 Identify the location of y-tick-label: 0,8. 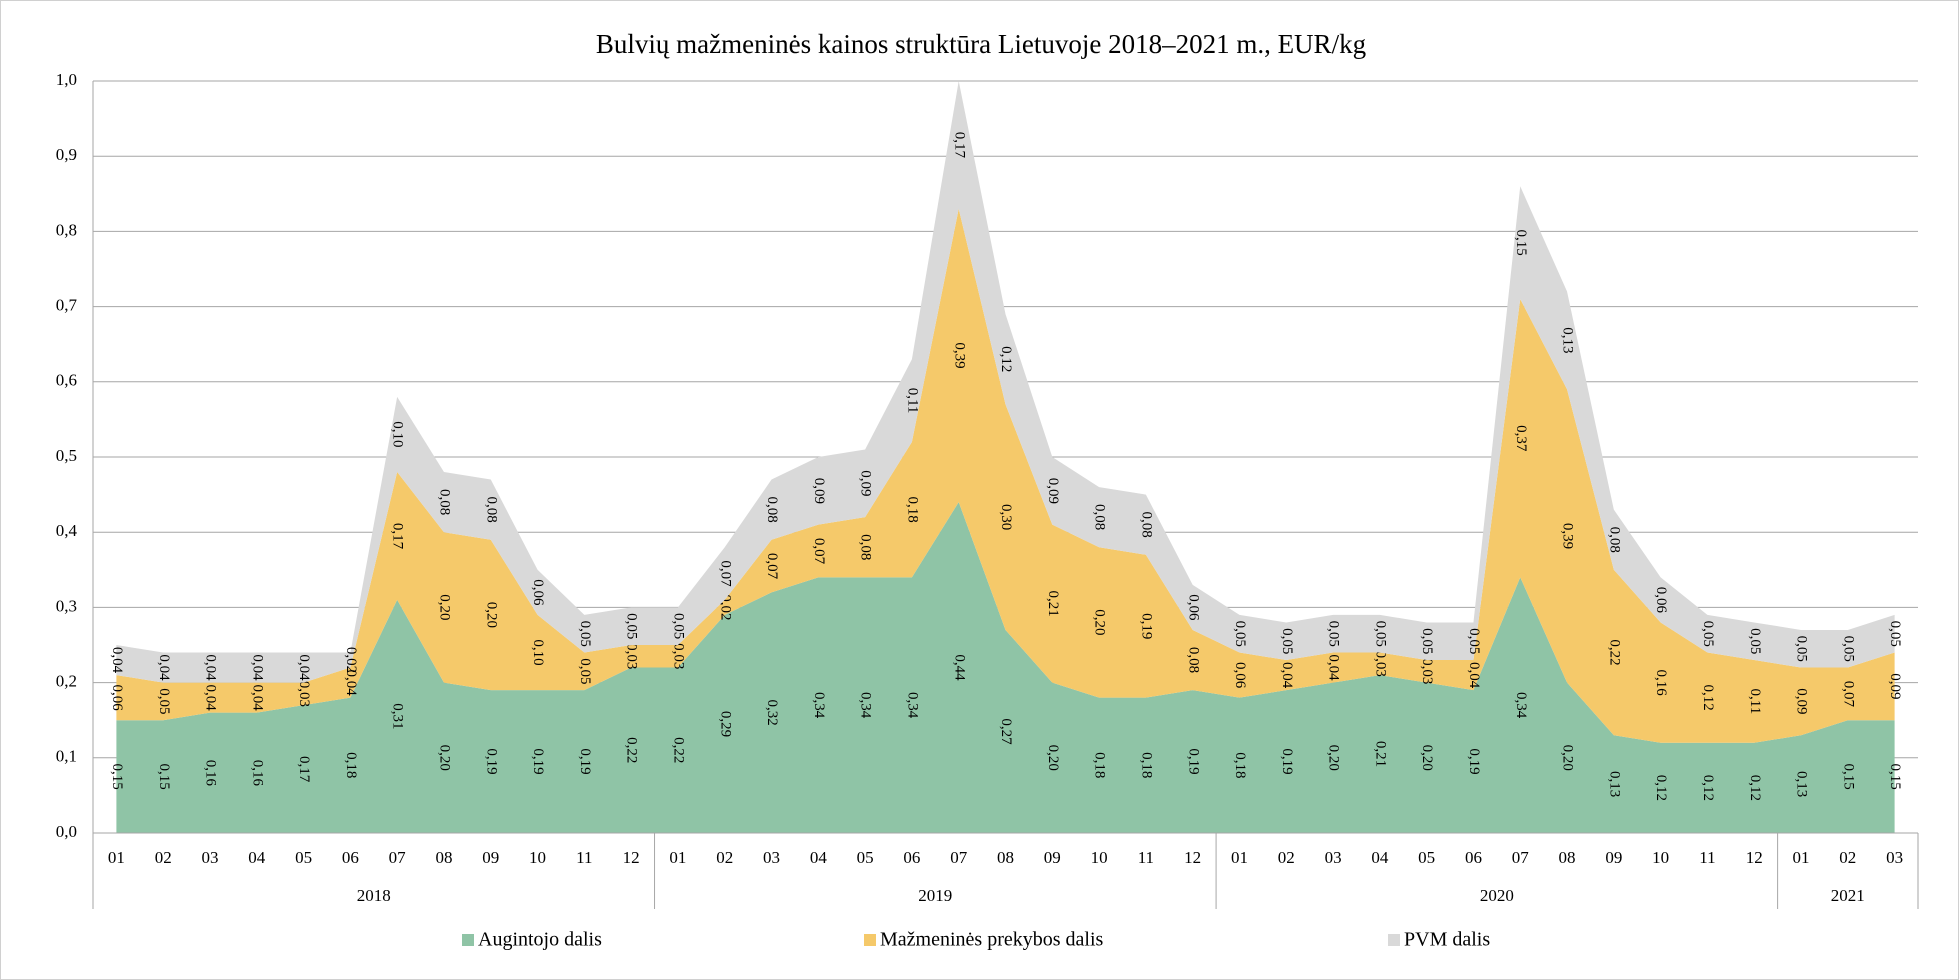
(66, 229).